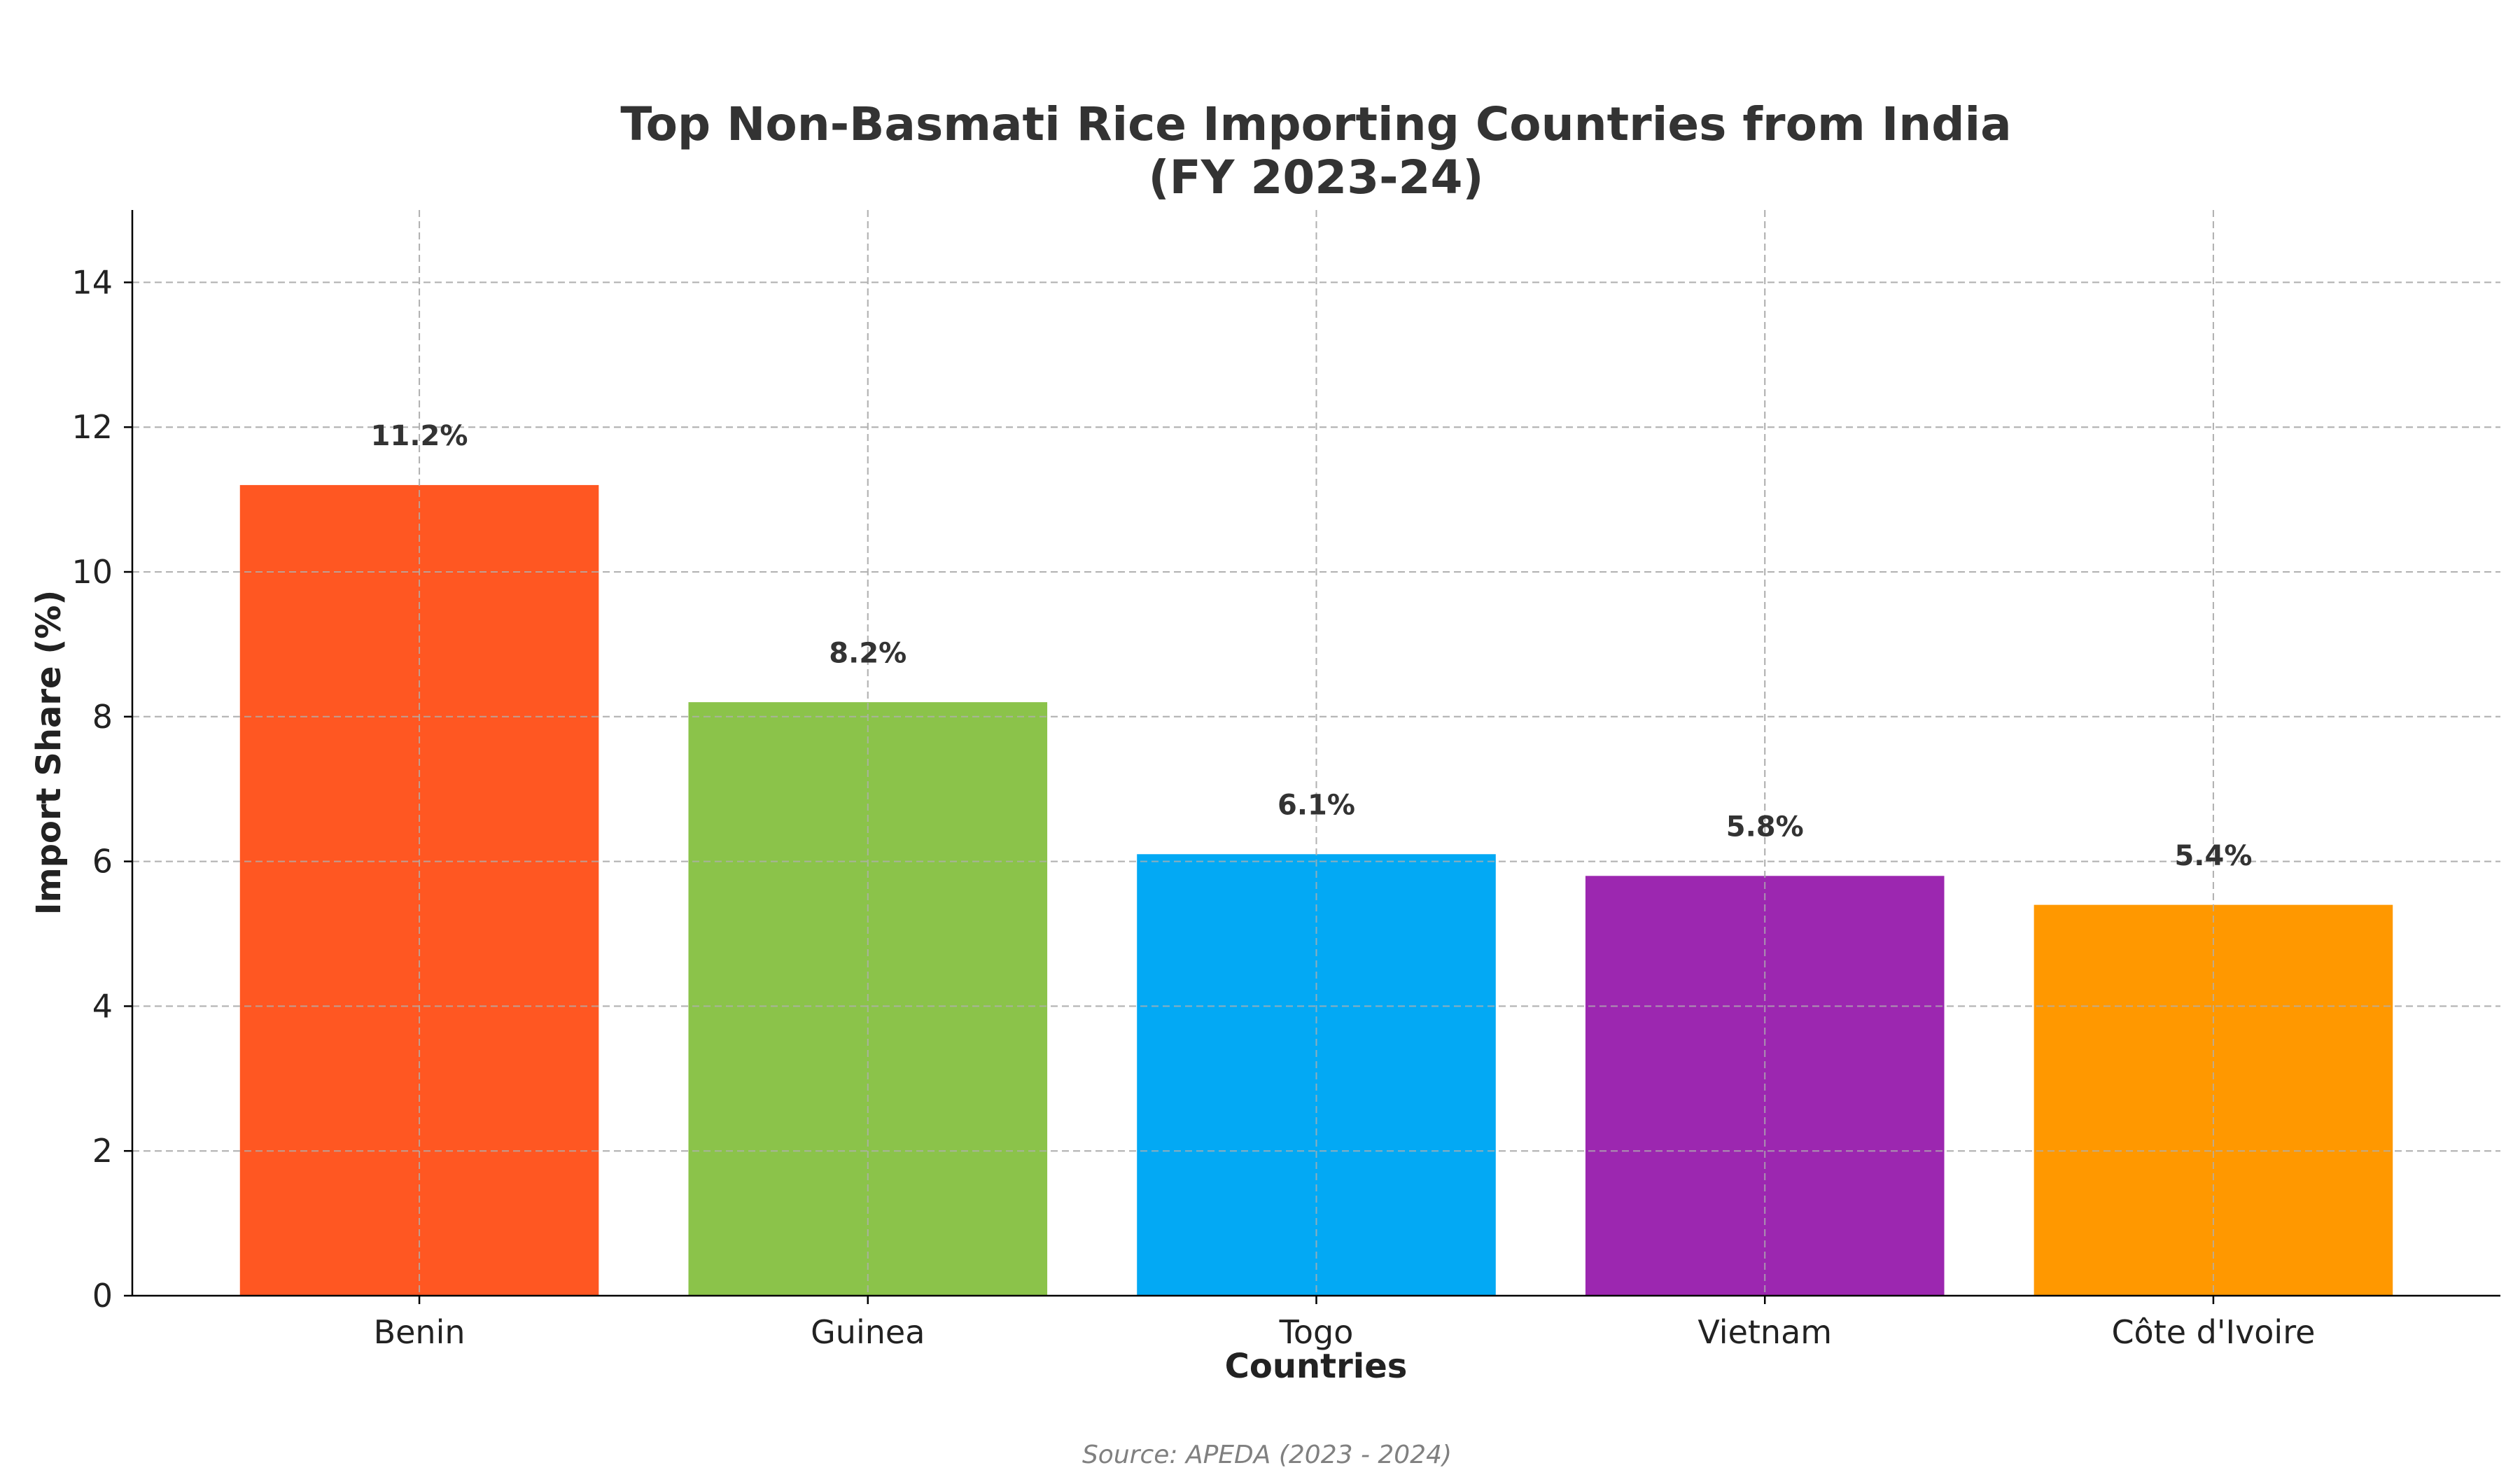  I want to click on data-label: 6.1%, so click(1316, 805).